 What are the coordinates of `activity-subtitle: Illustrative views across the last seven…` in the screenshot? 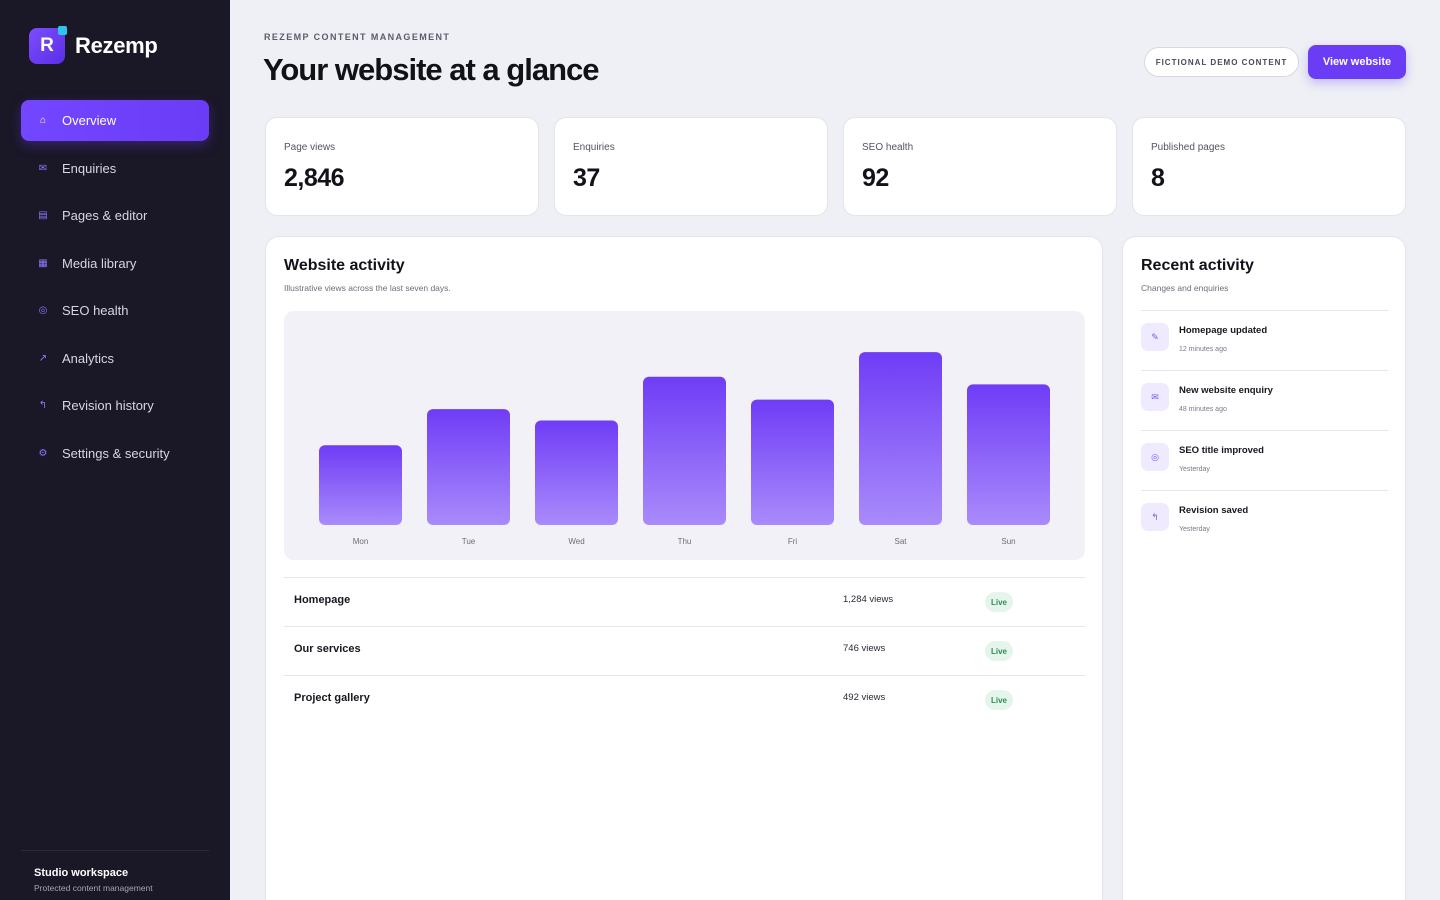 It's located at (367, 288).